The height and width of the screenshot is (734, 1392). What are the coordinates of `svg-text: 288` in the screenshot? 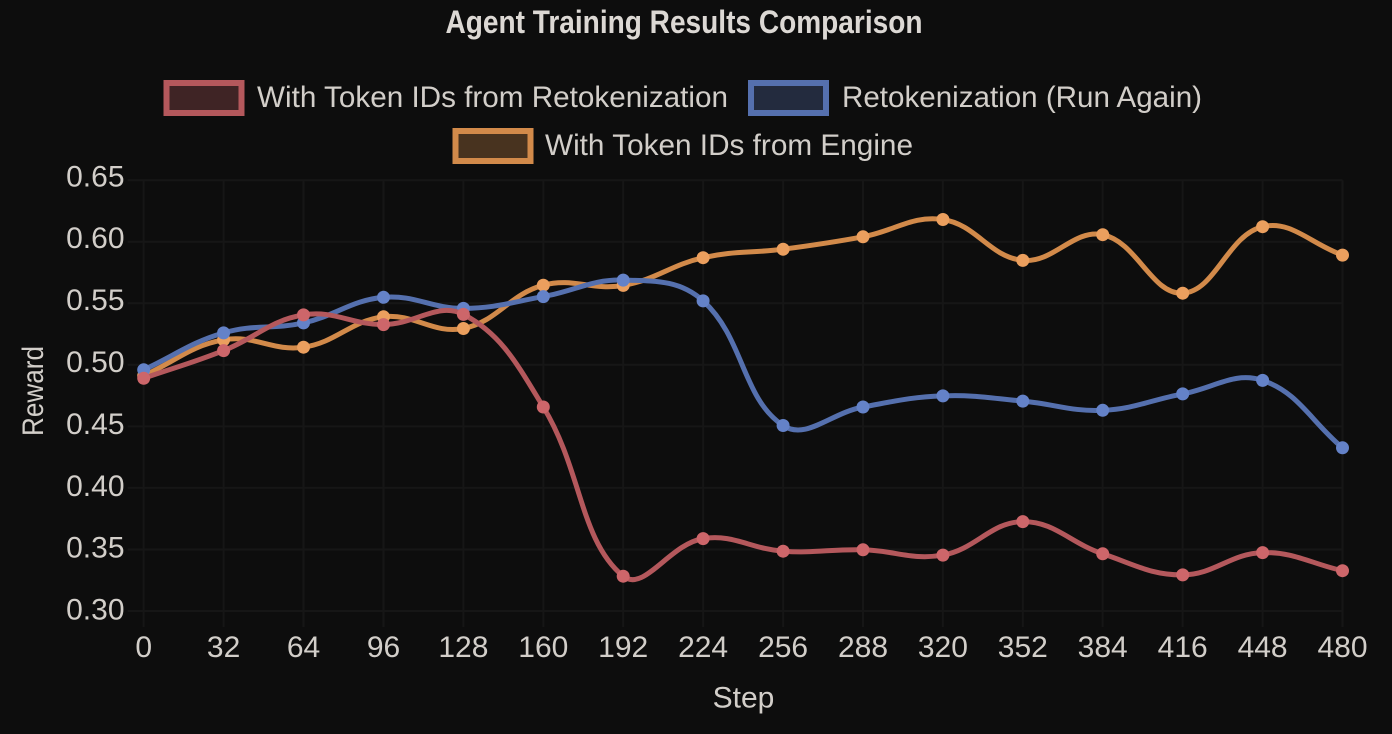 It's located at (863, 647).